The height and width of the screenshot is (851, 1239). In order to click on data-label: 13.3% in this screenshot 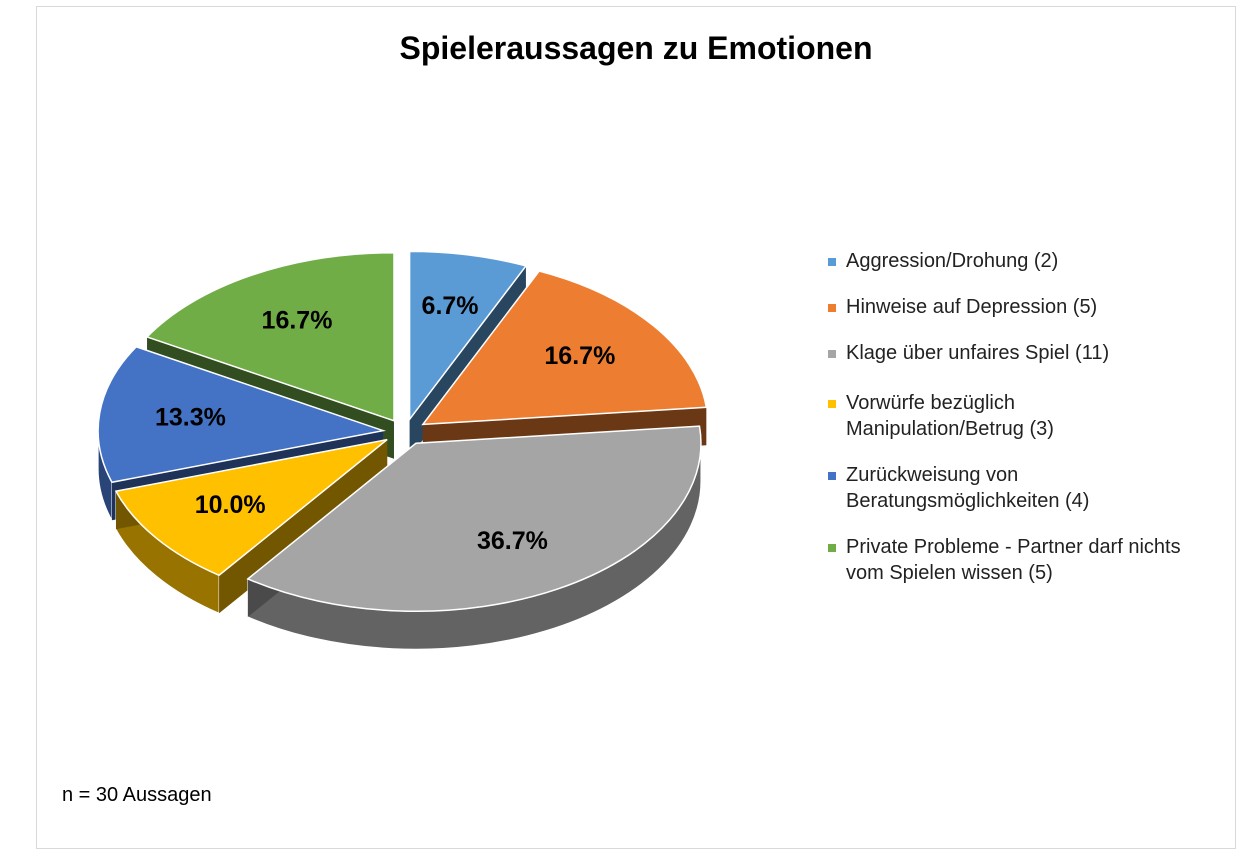, I will do `click(190, 417)`.